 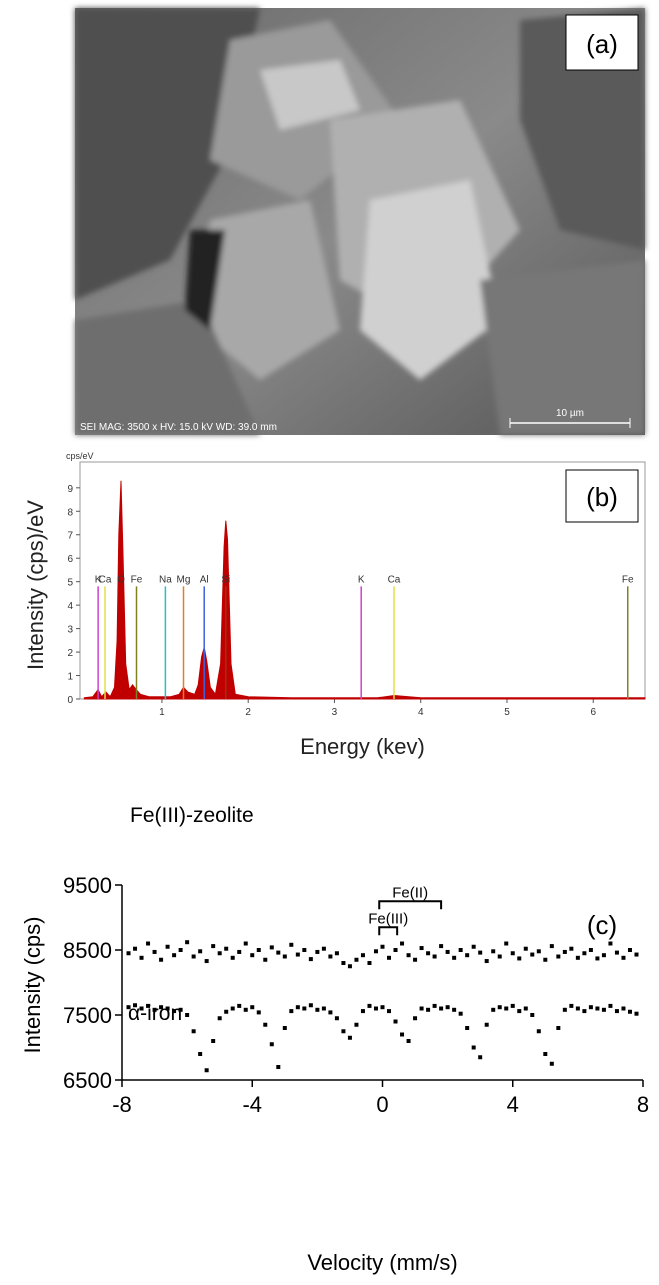 What do you see at coordinates (98, 579) in the screenshot?
I see `element-label: K` at bounding box center [98, 579].